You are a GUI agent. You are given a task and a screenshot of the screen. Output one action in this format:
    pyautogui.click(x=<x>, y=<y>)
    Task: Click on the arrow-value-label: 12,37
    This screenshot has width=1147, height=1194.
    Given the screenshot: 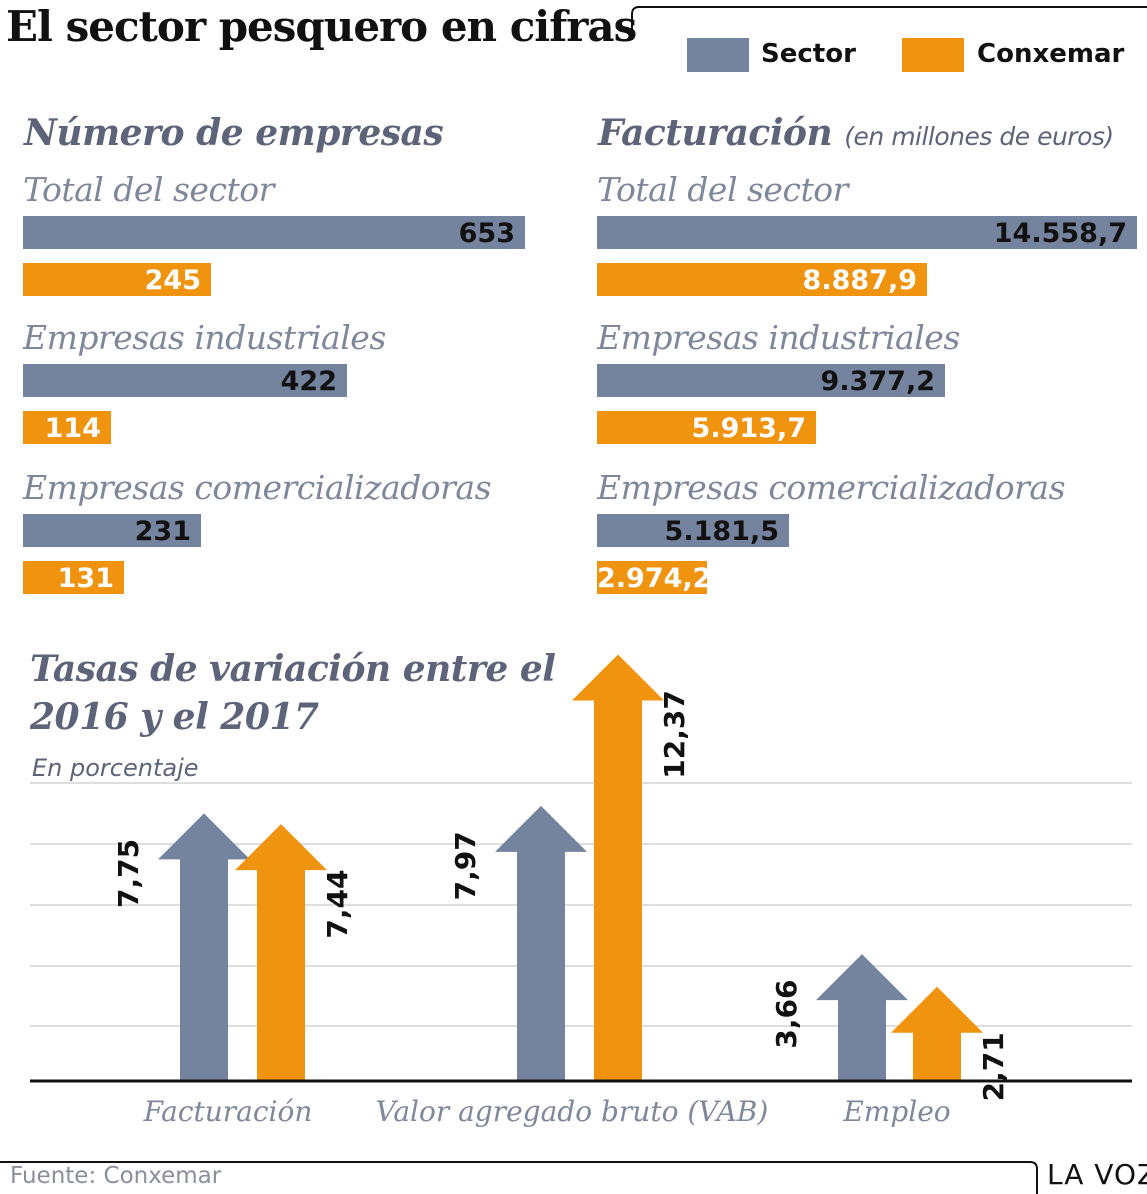 What is the action you would take?
    pyautogui.click(x=674, y=734)
    